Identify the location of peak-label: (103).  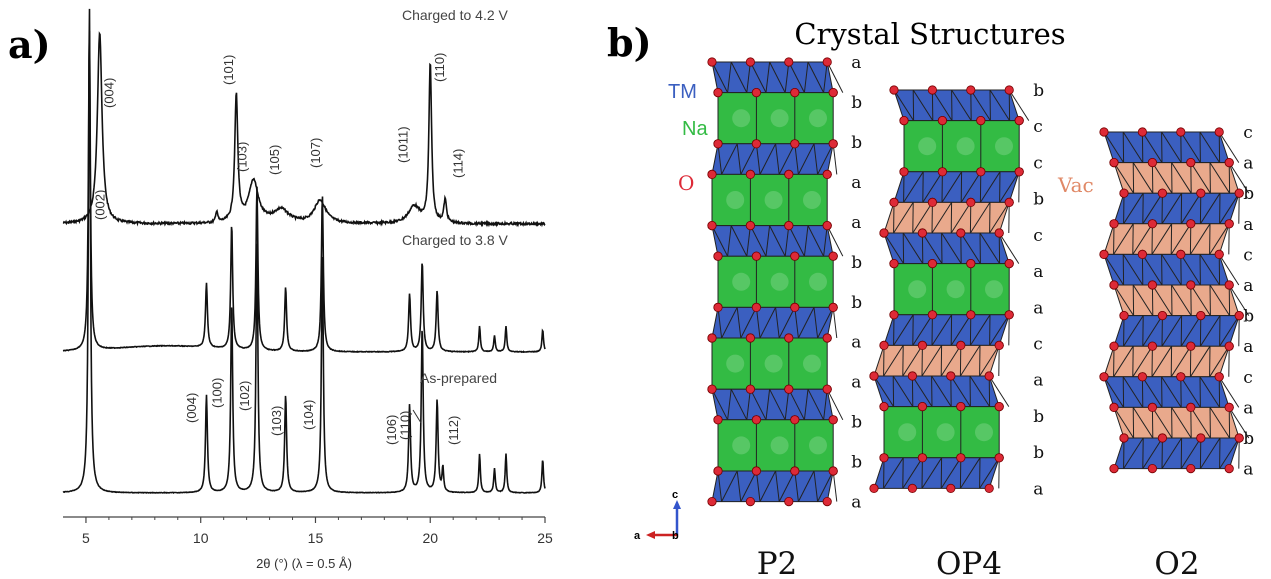
(242, 157).